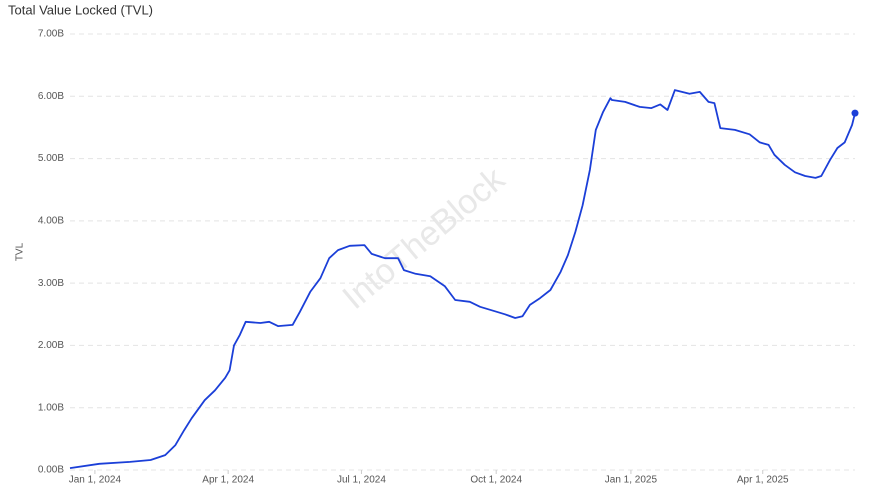 The width and height of the screenshot is (887, 504). I want to click on x-tick-label: Oct 1, 2024, so click(496, 480).